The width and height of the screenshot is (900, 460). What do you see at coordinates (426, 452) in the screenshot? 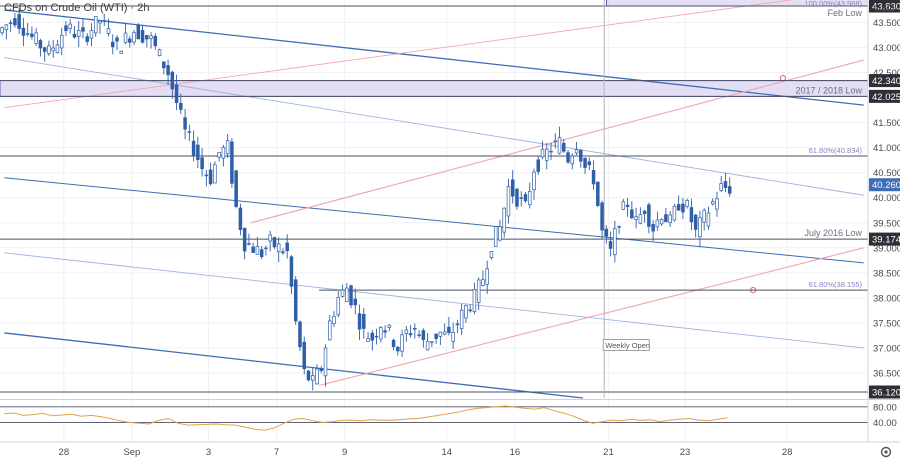
I see `time-axis: 28 Sep 3 7 9 14 16 21 23 28` at bounding box center [426, 452].